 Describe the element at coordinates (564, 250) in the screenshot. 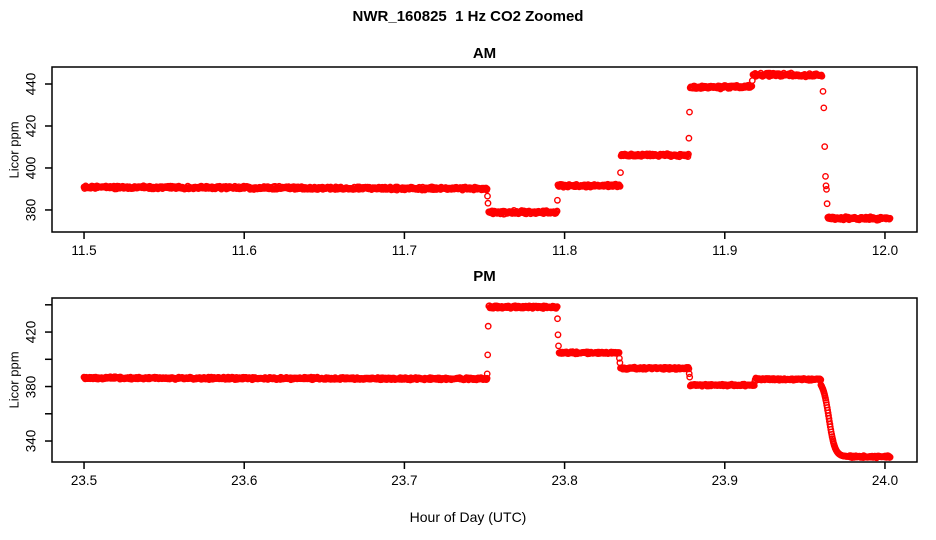

I see `x-tick-label: 11.8` at that location.